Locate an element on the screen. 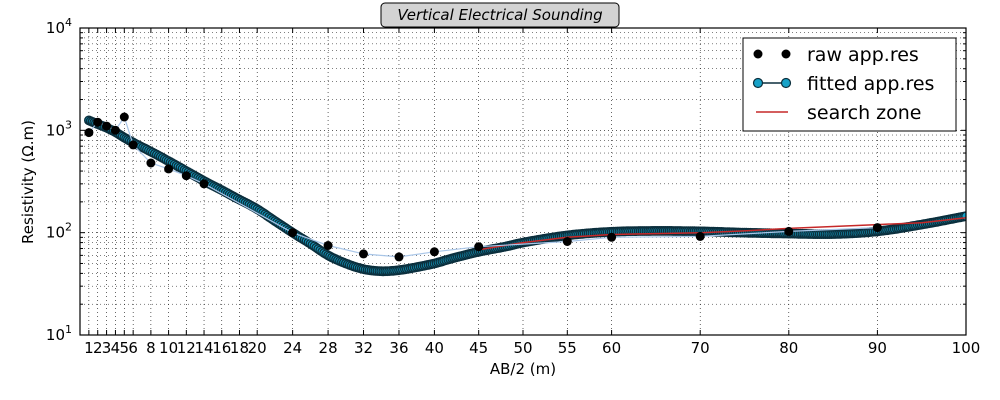 This screenshot has height=400, width=1000. chart-title-box: Vertical Electrical Sounding is located at coordinates (500, 15).